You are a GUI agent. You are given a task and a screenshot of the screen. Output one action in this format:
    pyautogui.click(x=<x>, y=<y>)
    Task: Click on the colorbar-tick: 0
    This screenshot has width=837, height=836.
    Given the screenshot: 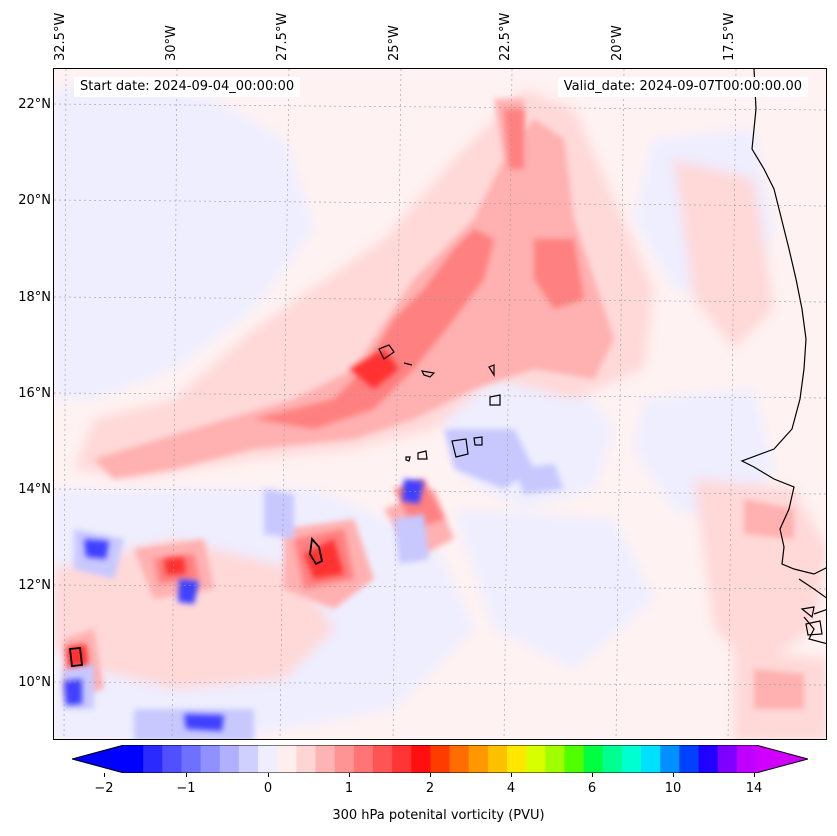 What is the action you would take?
    pyautogui.click(x=268, y=788)
    